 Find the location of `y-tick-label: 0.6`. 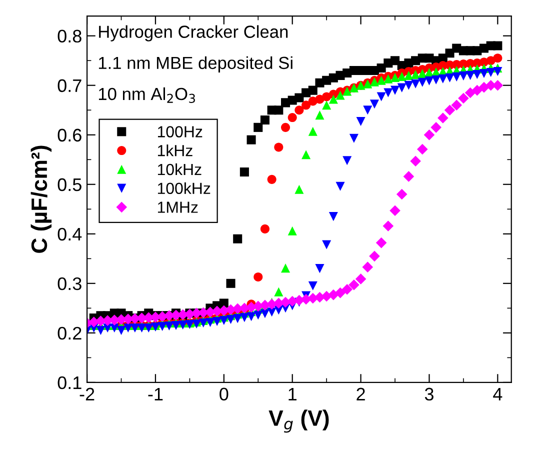

y-tick-label: 0.6 is located at coordinates (70, 135).